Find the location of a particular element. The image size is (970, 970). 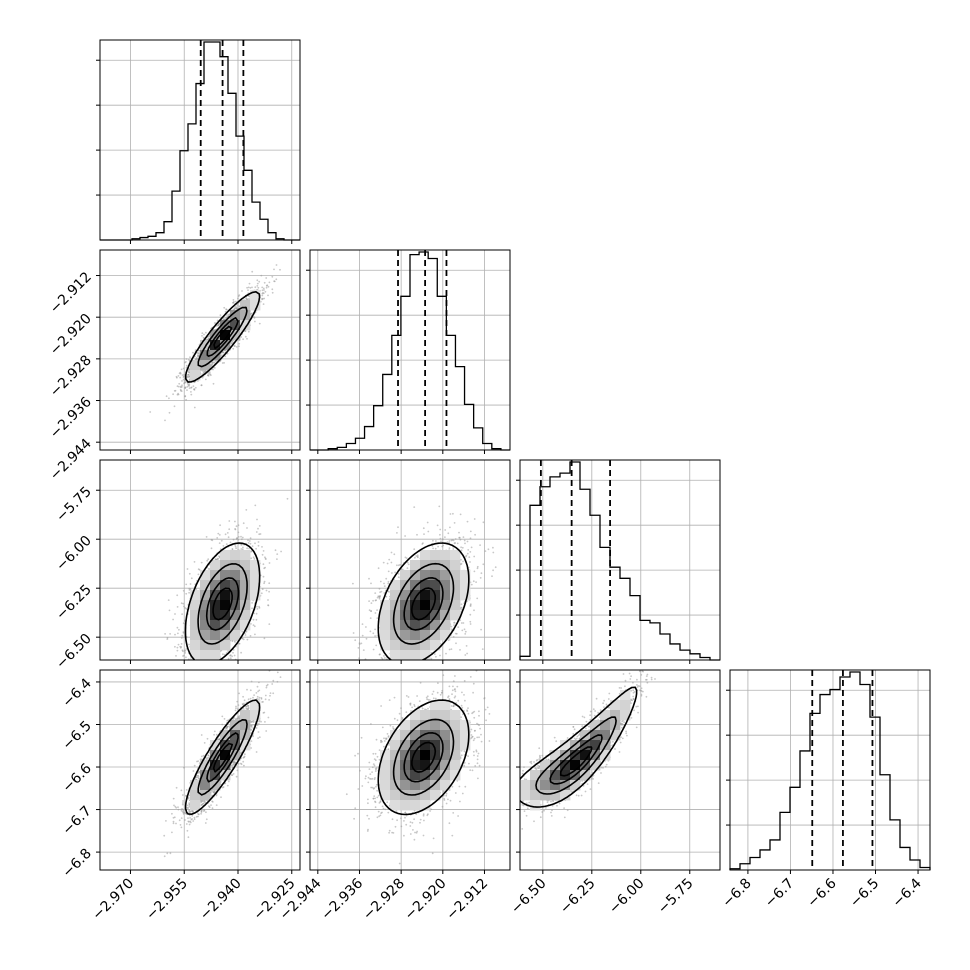

x-tick-label: −6.5 is located at coordinates (864, 893).